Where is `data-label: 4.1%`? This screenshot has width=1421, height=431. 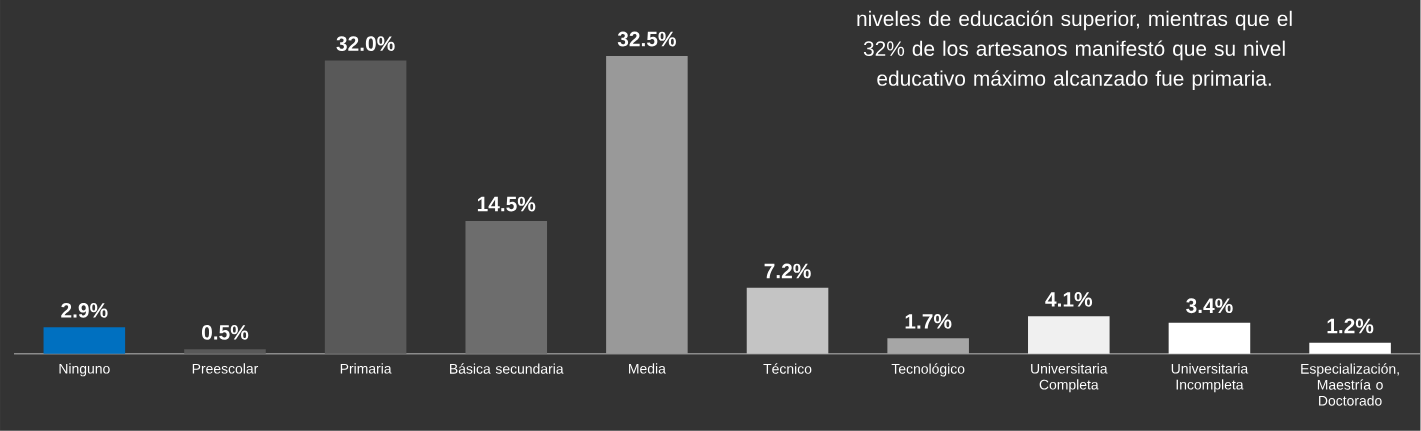 data-label: 4.1% is located at coordinates (1069, 299).